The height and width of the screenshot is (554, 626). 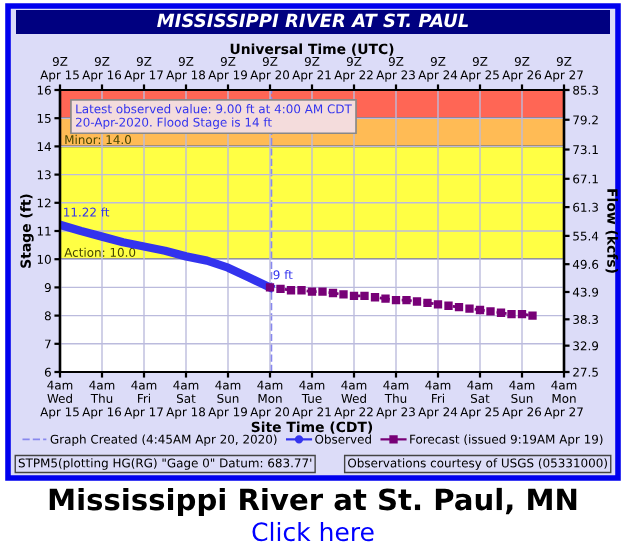 I want to click on chart-title: MISSISSIPPI RIVER AT ST. PAUL, so click(x=312, y=20).